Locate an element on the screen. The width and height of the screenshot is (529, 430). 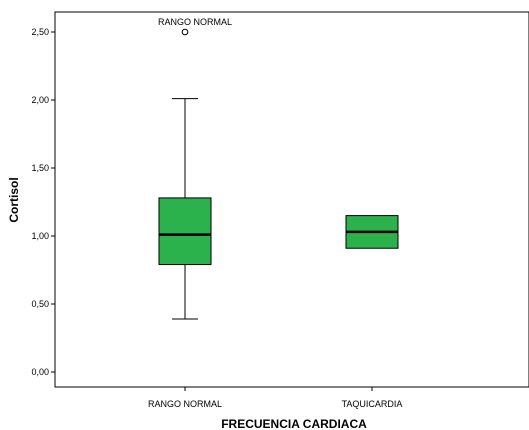
y-tick-label: 0,50 is located at coordinates (40, 304).